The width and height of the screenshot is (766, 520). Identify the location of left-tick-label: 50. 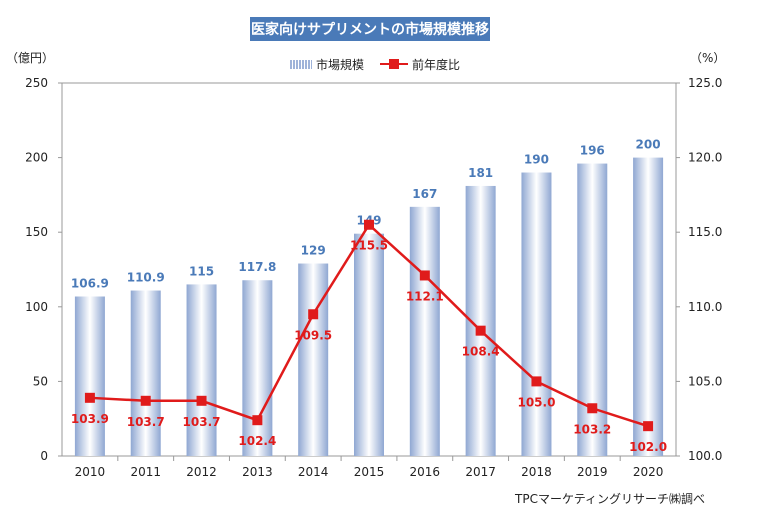
(40, 381).